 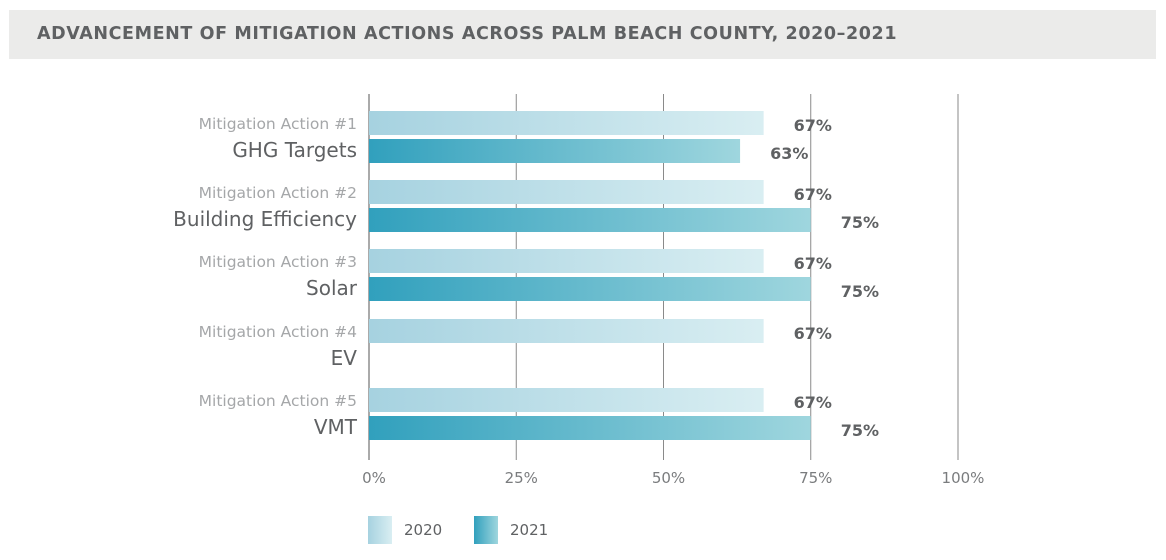 What do you see at coordinates (278, 124) in the screenshot?
I see `category-sublabel: Mitigation Action #1` at bounding box center [278, 124].